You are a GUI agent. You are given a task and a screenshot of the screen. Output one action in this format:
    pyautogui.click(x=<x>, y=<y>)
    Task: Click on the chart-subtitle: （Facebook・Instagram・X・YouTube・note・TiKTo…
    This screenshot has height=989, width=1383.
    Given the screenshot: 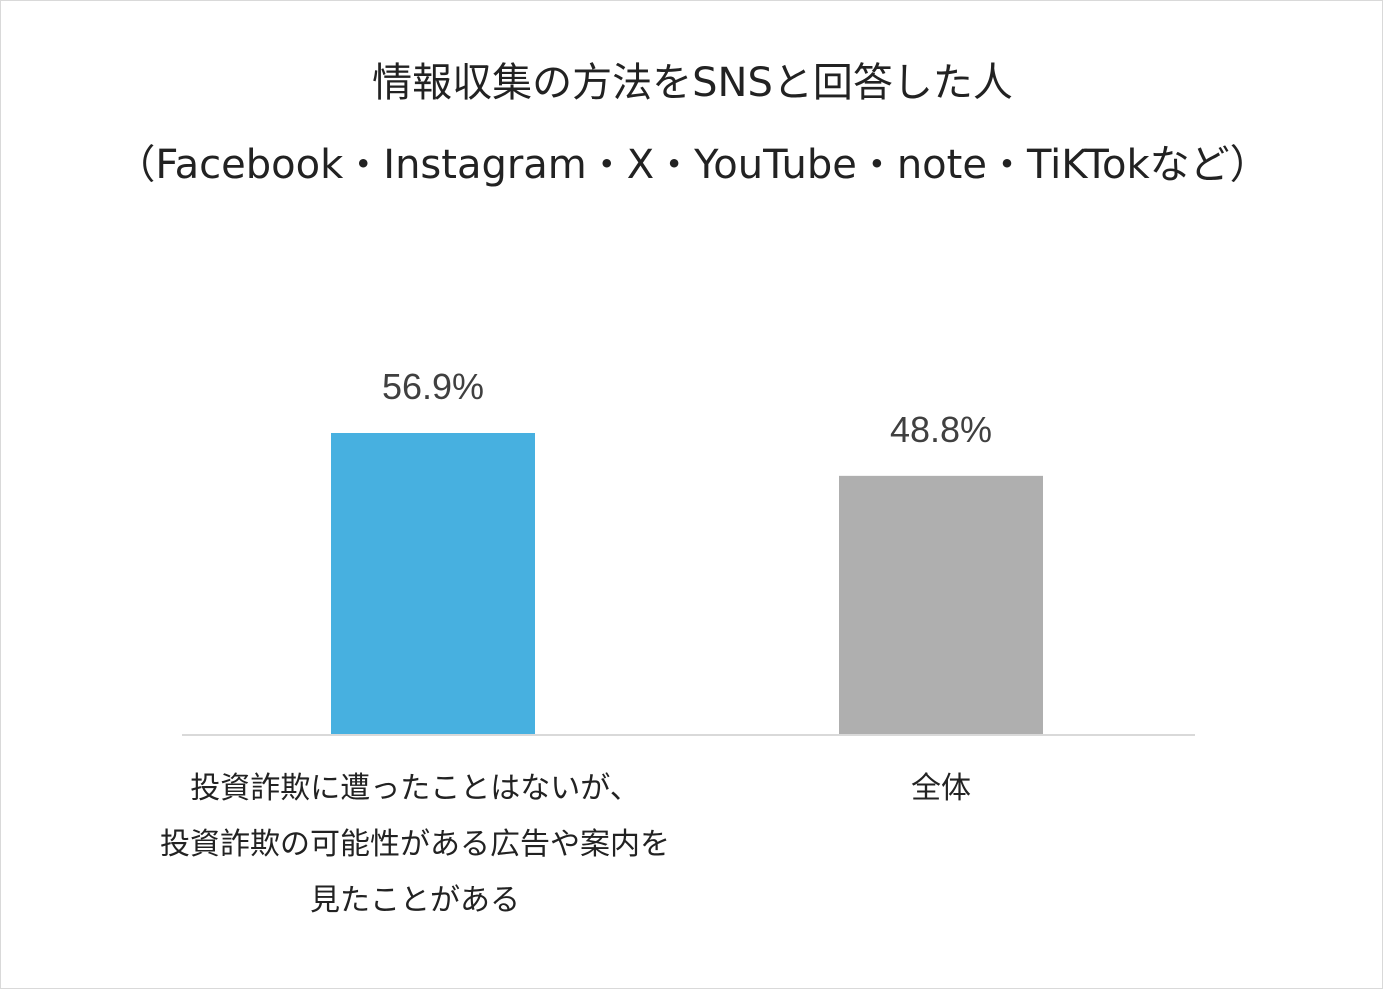 What is the action you would take?
    pyautogui.click(x=692, y=165)
    